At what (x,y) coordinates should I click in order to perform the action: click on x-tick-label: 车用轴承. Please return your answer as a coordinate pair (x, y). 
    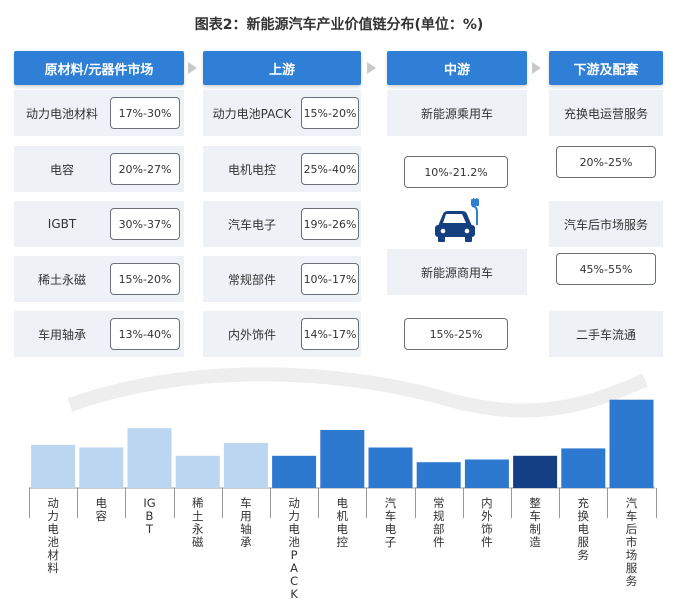
    Looking at the image, I should click on (246, 522).